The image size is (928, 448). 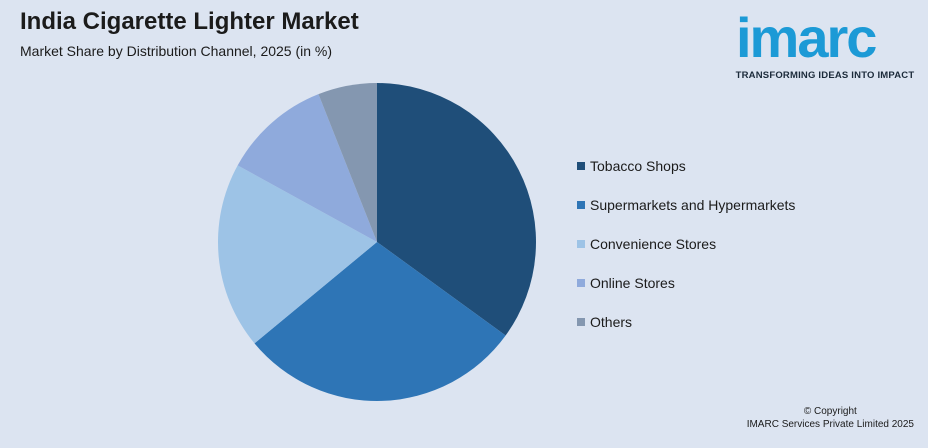 What do you see at coordinates (830, 411) in the screenshot?
I see `copyright-line-1: © Copyright` at bounding box center [830, 411].